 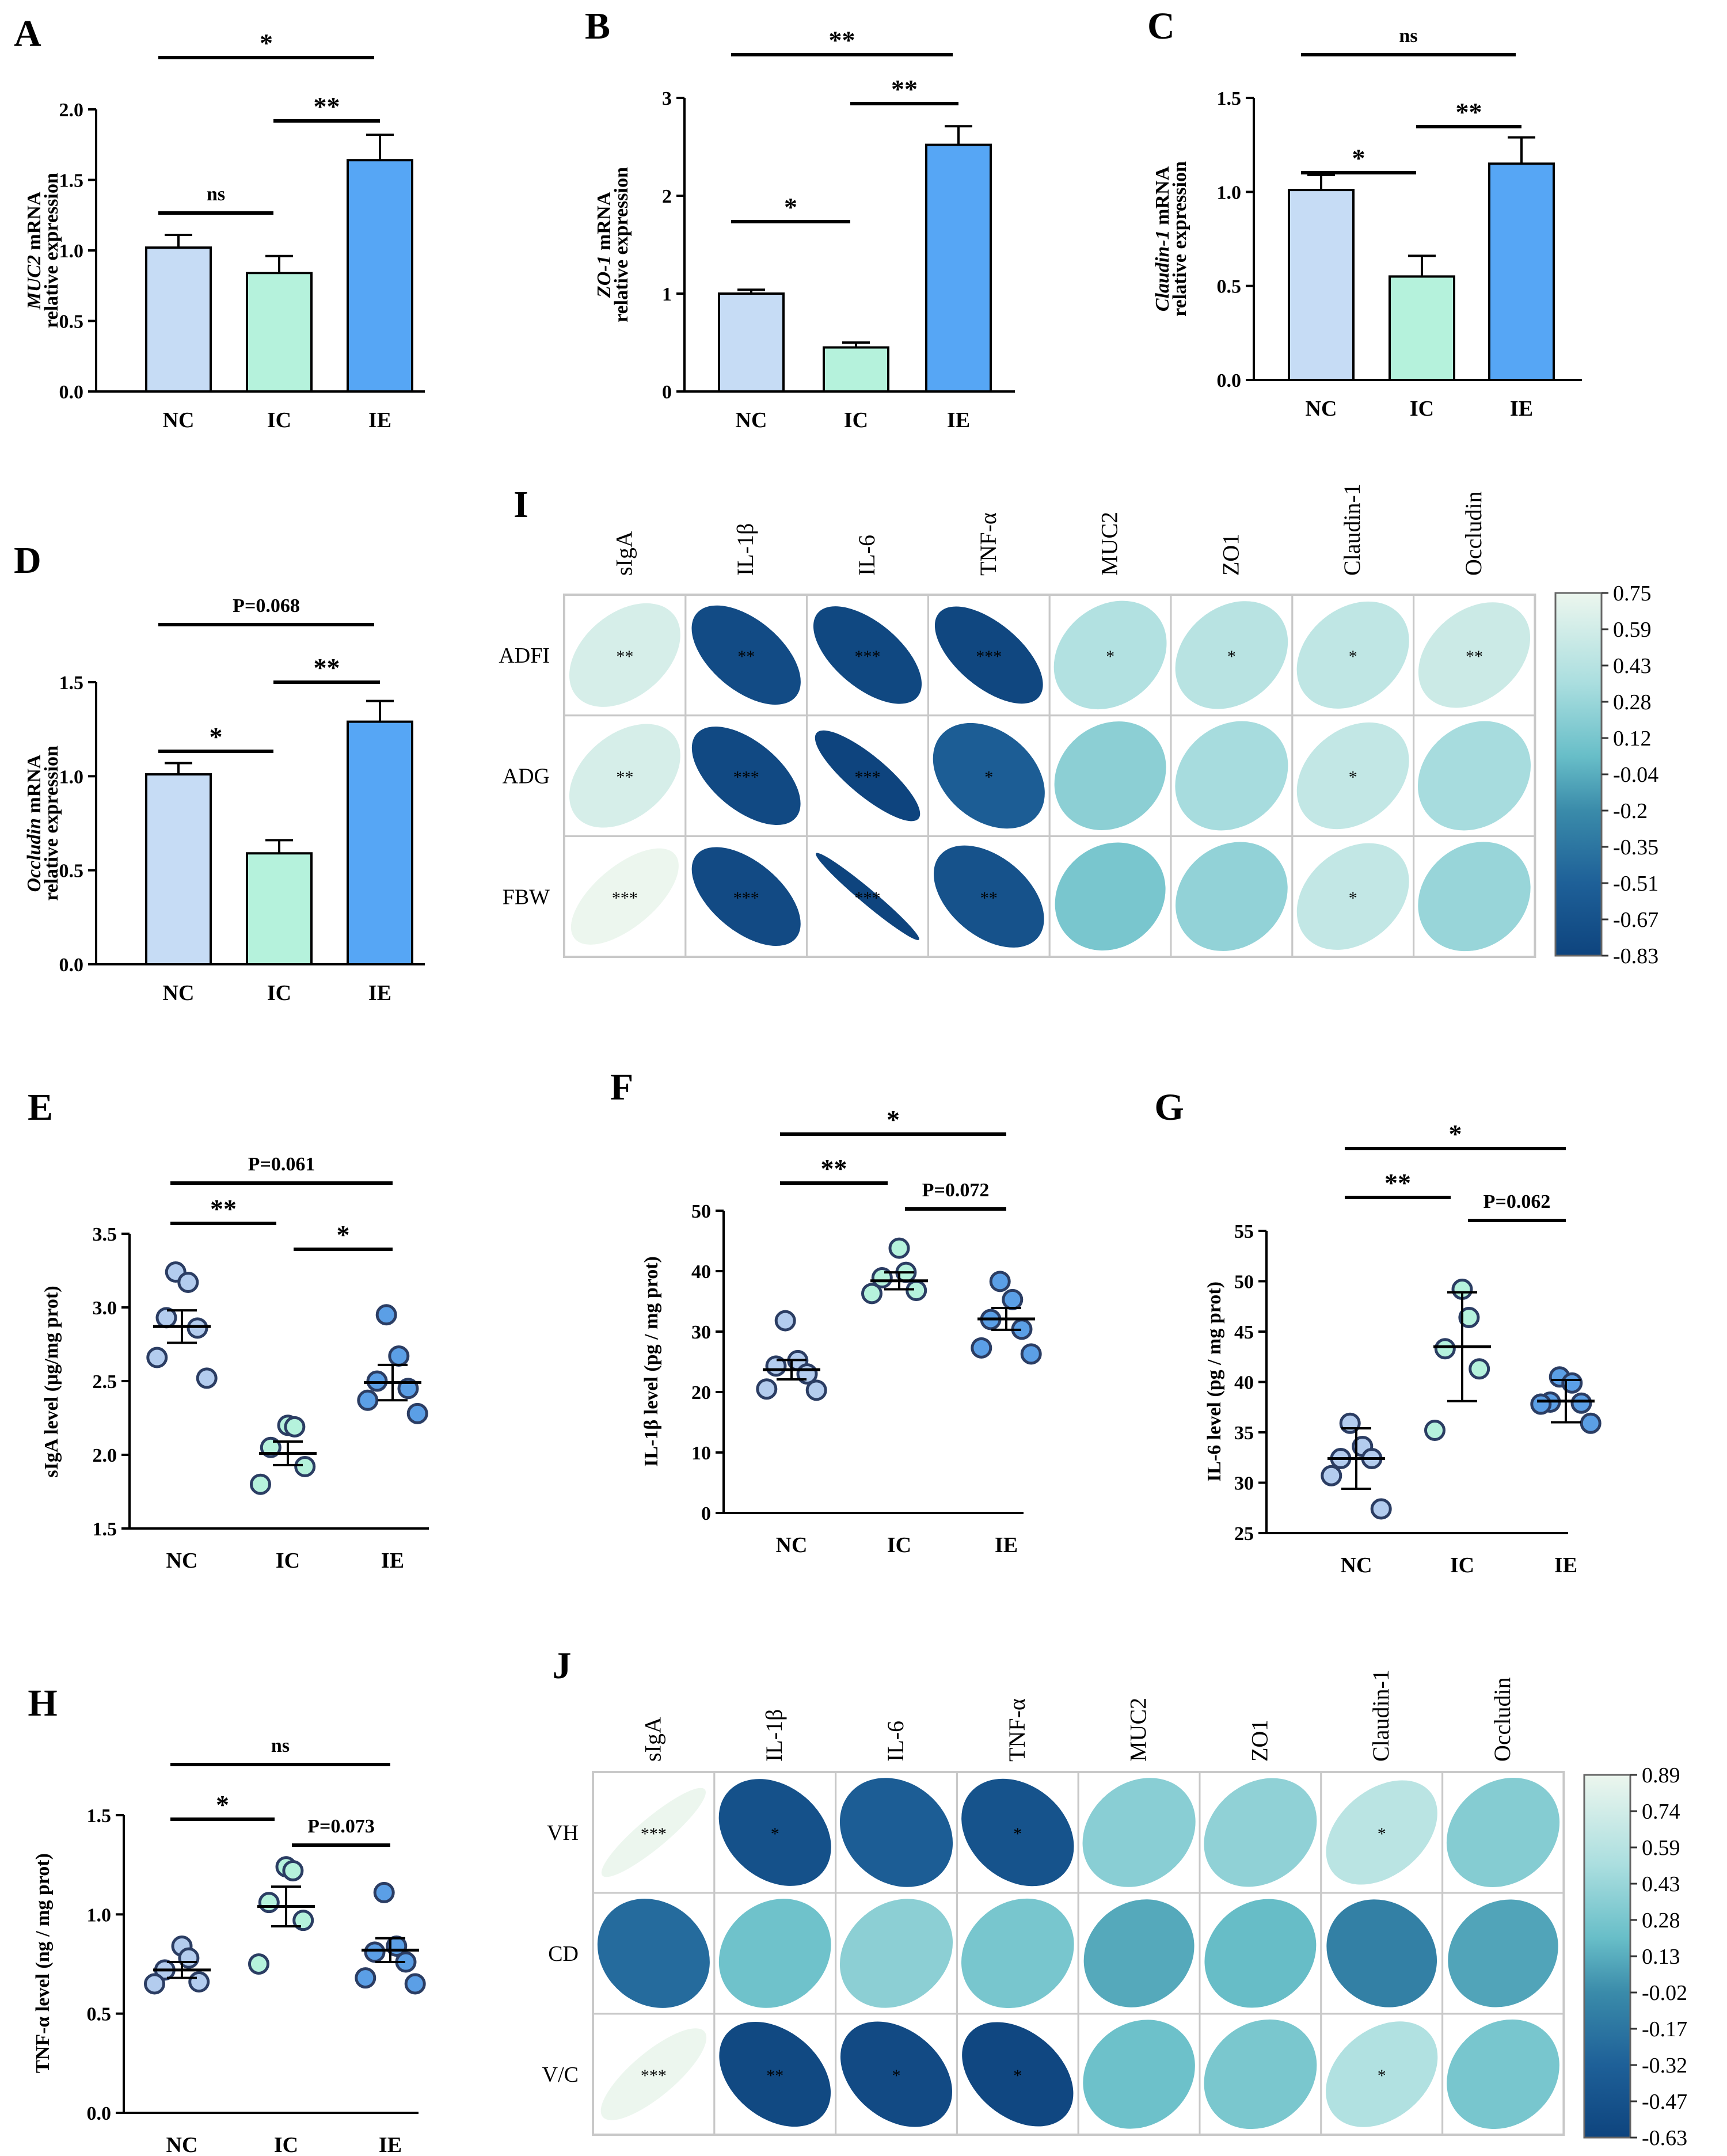 What do you see at coordinates (27, 560) in the screenshot?
I see `panel-letter: D` at bounding box center [27, 560].